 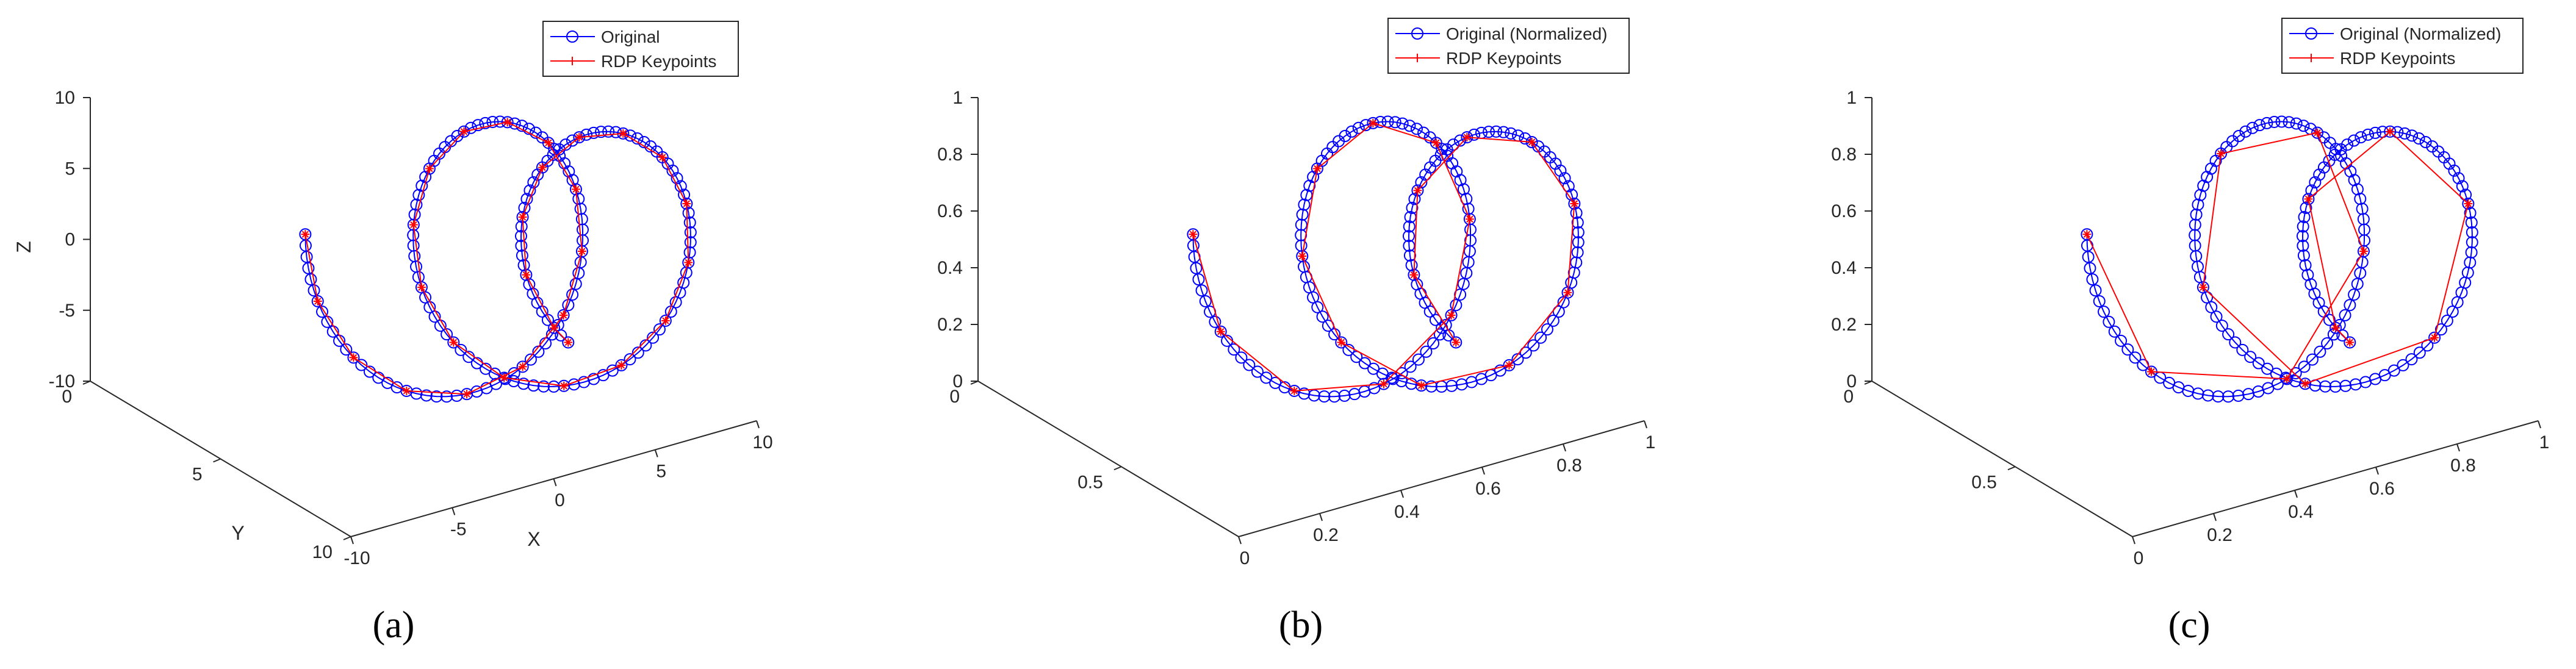 What do you see at coordinates (950, 155) in the screenshot?
I see `z-tick-label: 0.8` at bounding box center [950, 155].